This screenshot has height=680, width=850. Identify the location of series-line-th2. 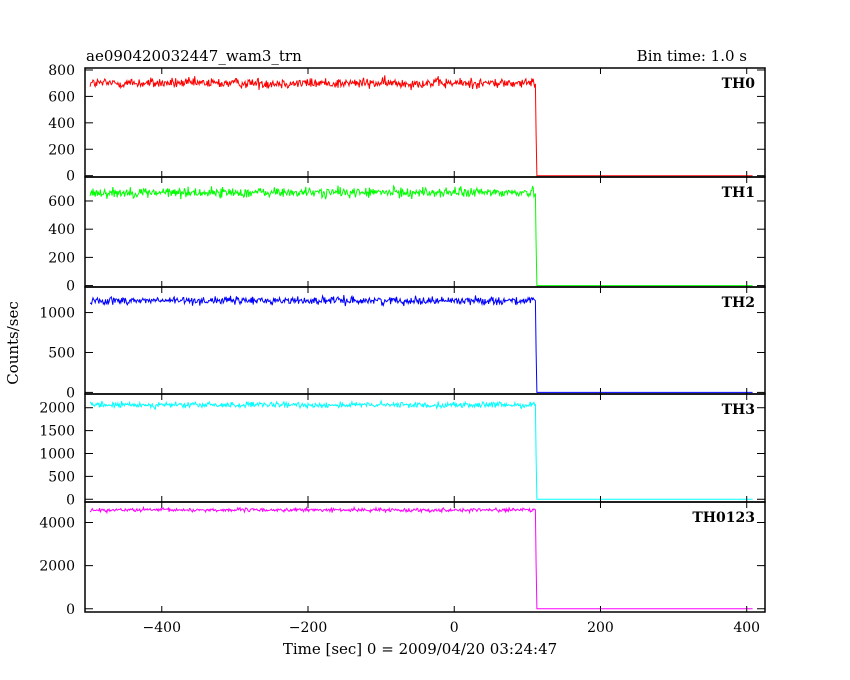
(421, 343).